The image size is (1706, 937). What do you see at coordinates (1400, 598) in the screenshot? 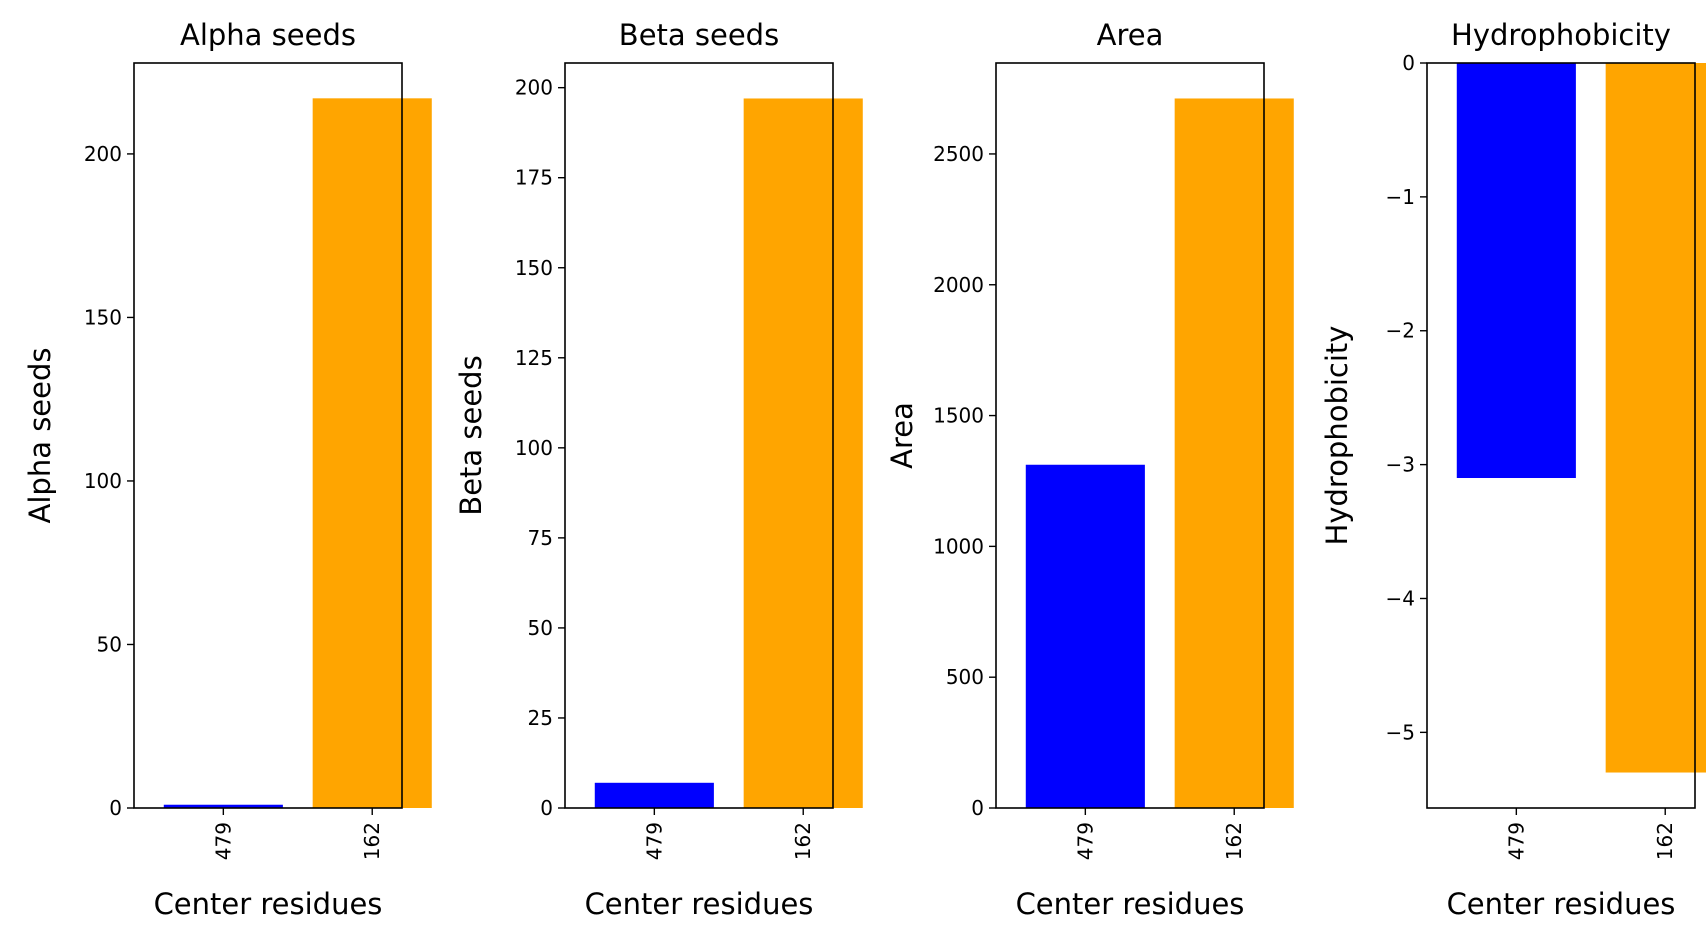
I see `y-tick-label: −4` at bounding box center [1400, 598].